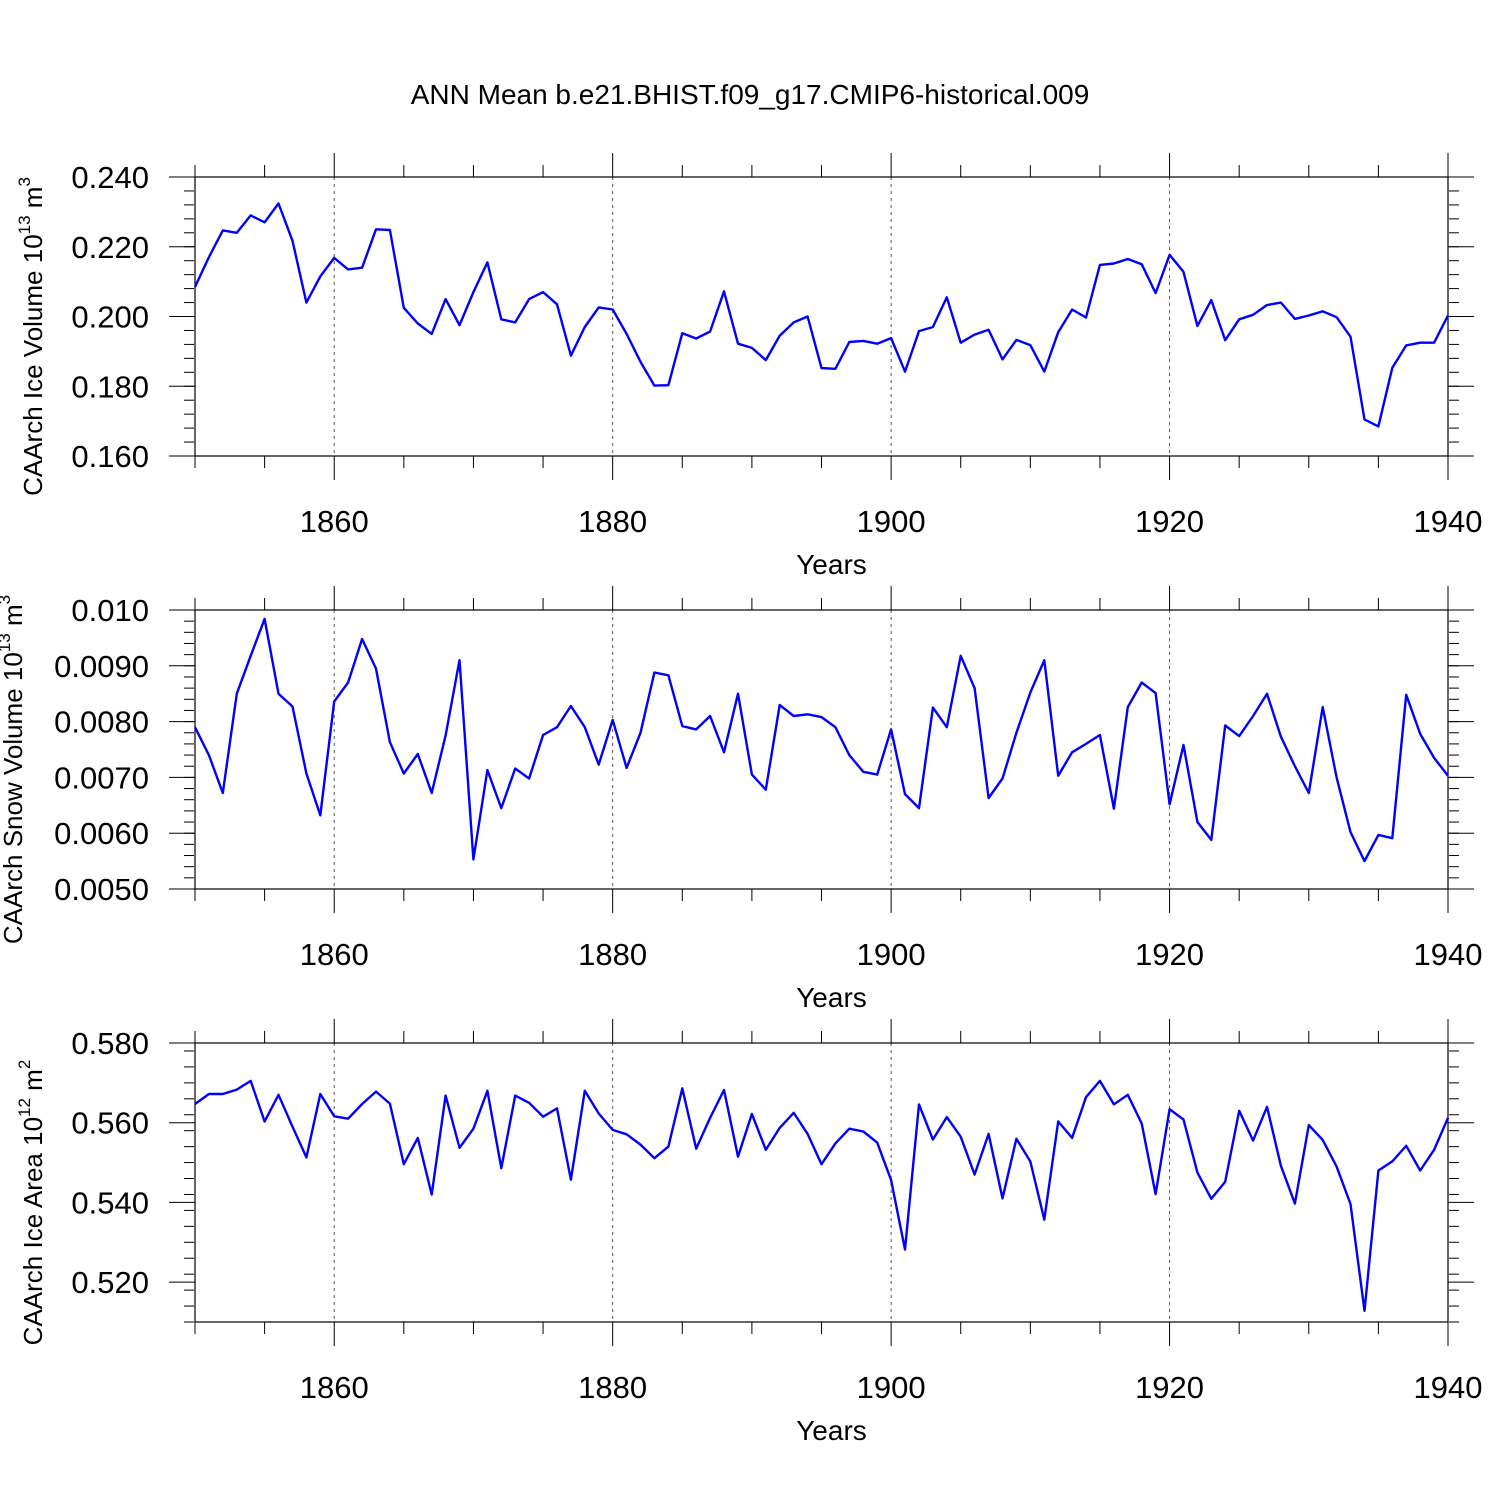  Describe the element at coordinates (110, 1043) in the screenshot. I see `y-tick-label: 0.580` at that location.